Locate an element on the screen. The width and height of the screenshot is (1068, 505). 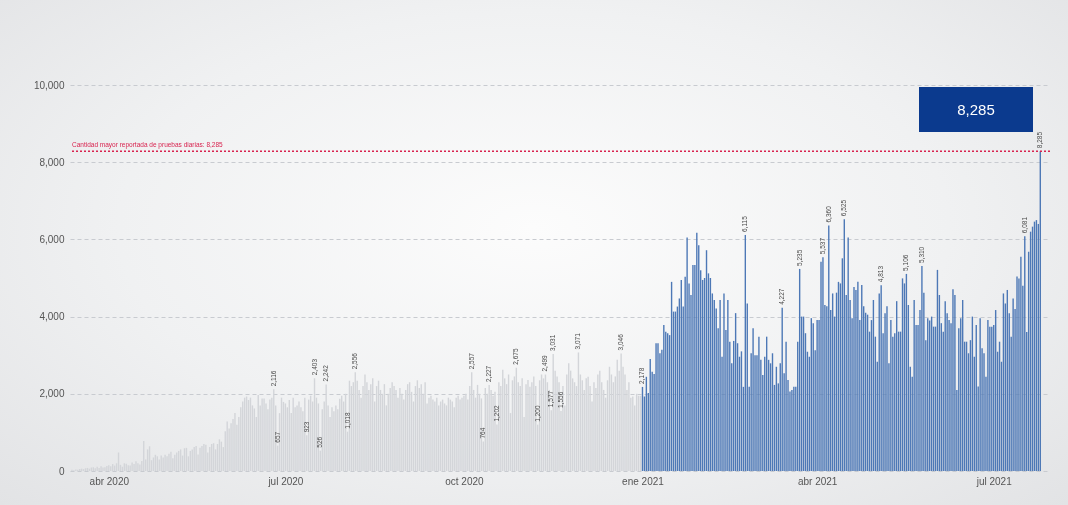
y-tick-label: 8,000 is located at coordinates (52, 162).